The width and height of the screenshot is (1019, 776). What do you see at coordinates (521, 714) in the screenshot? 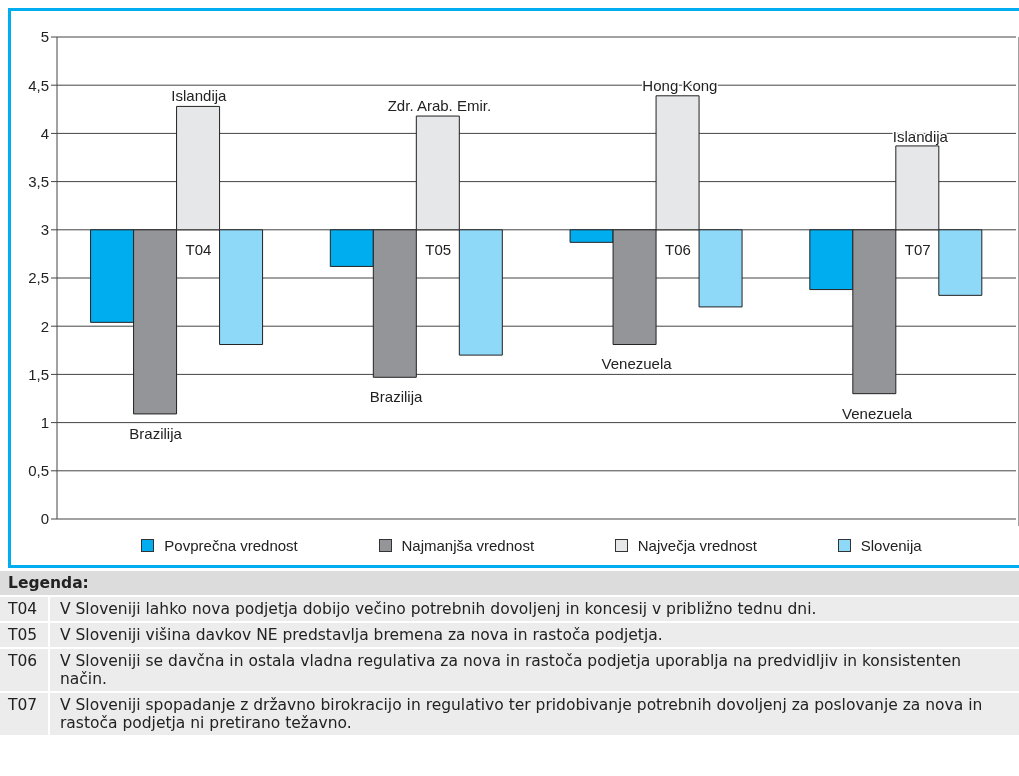
I see `text: V Sloveniji spopadanje z državno birokracijo in regulativo ter pridobivanje potrebnih dovoljenj za poslovanje za nova in rastoča podjetja ni pretirano težavno.` at bounding box center [521, 714].